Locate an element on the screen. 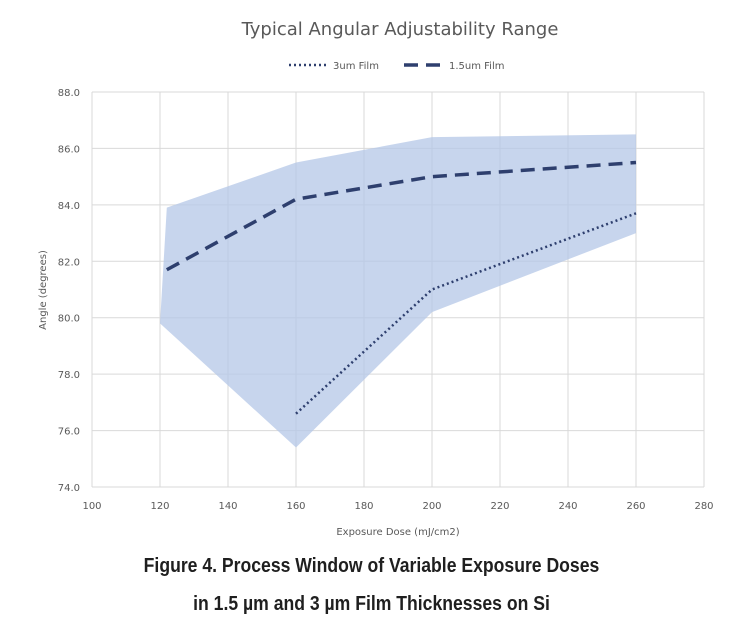  y-axis-title: Angle (degrees) is located at coordinates (43, 290).